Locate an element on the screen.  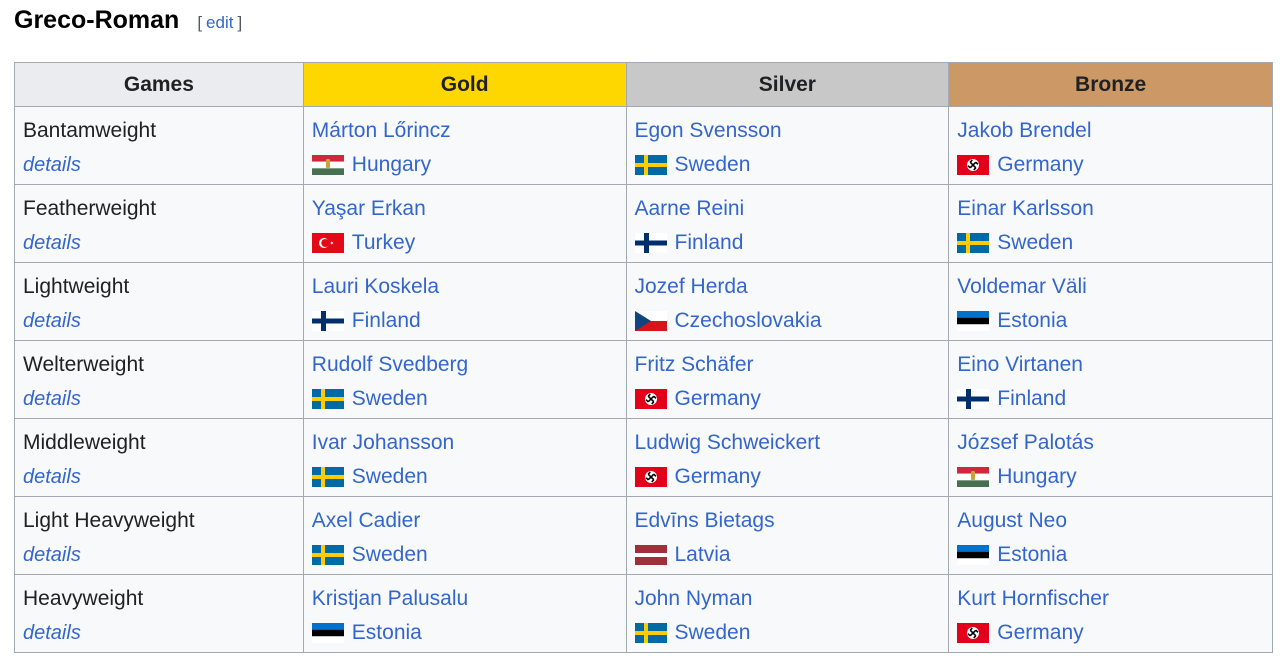
hungary-flag-icon is located at coordinates (327, 165).